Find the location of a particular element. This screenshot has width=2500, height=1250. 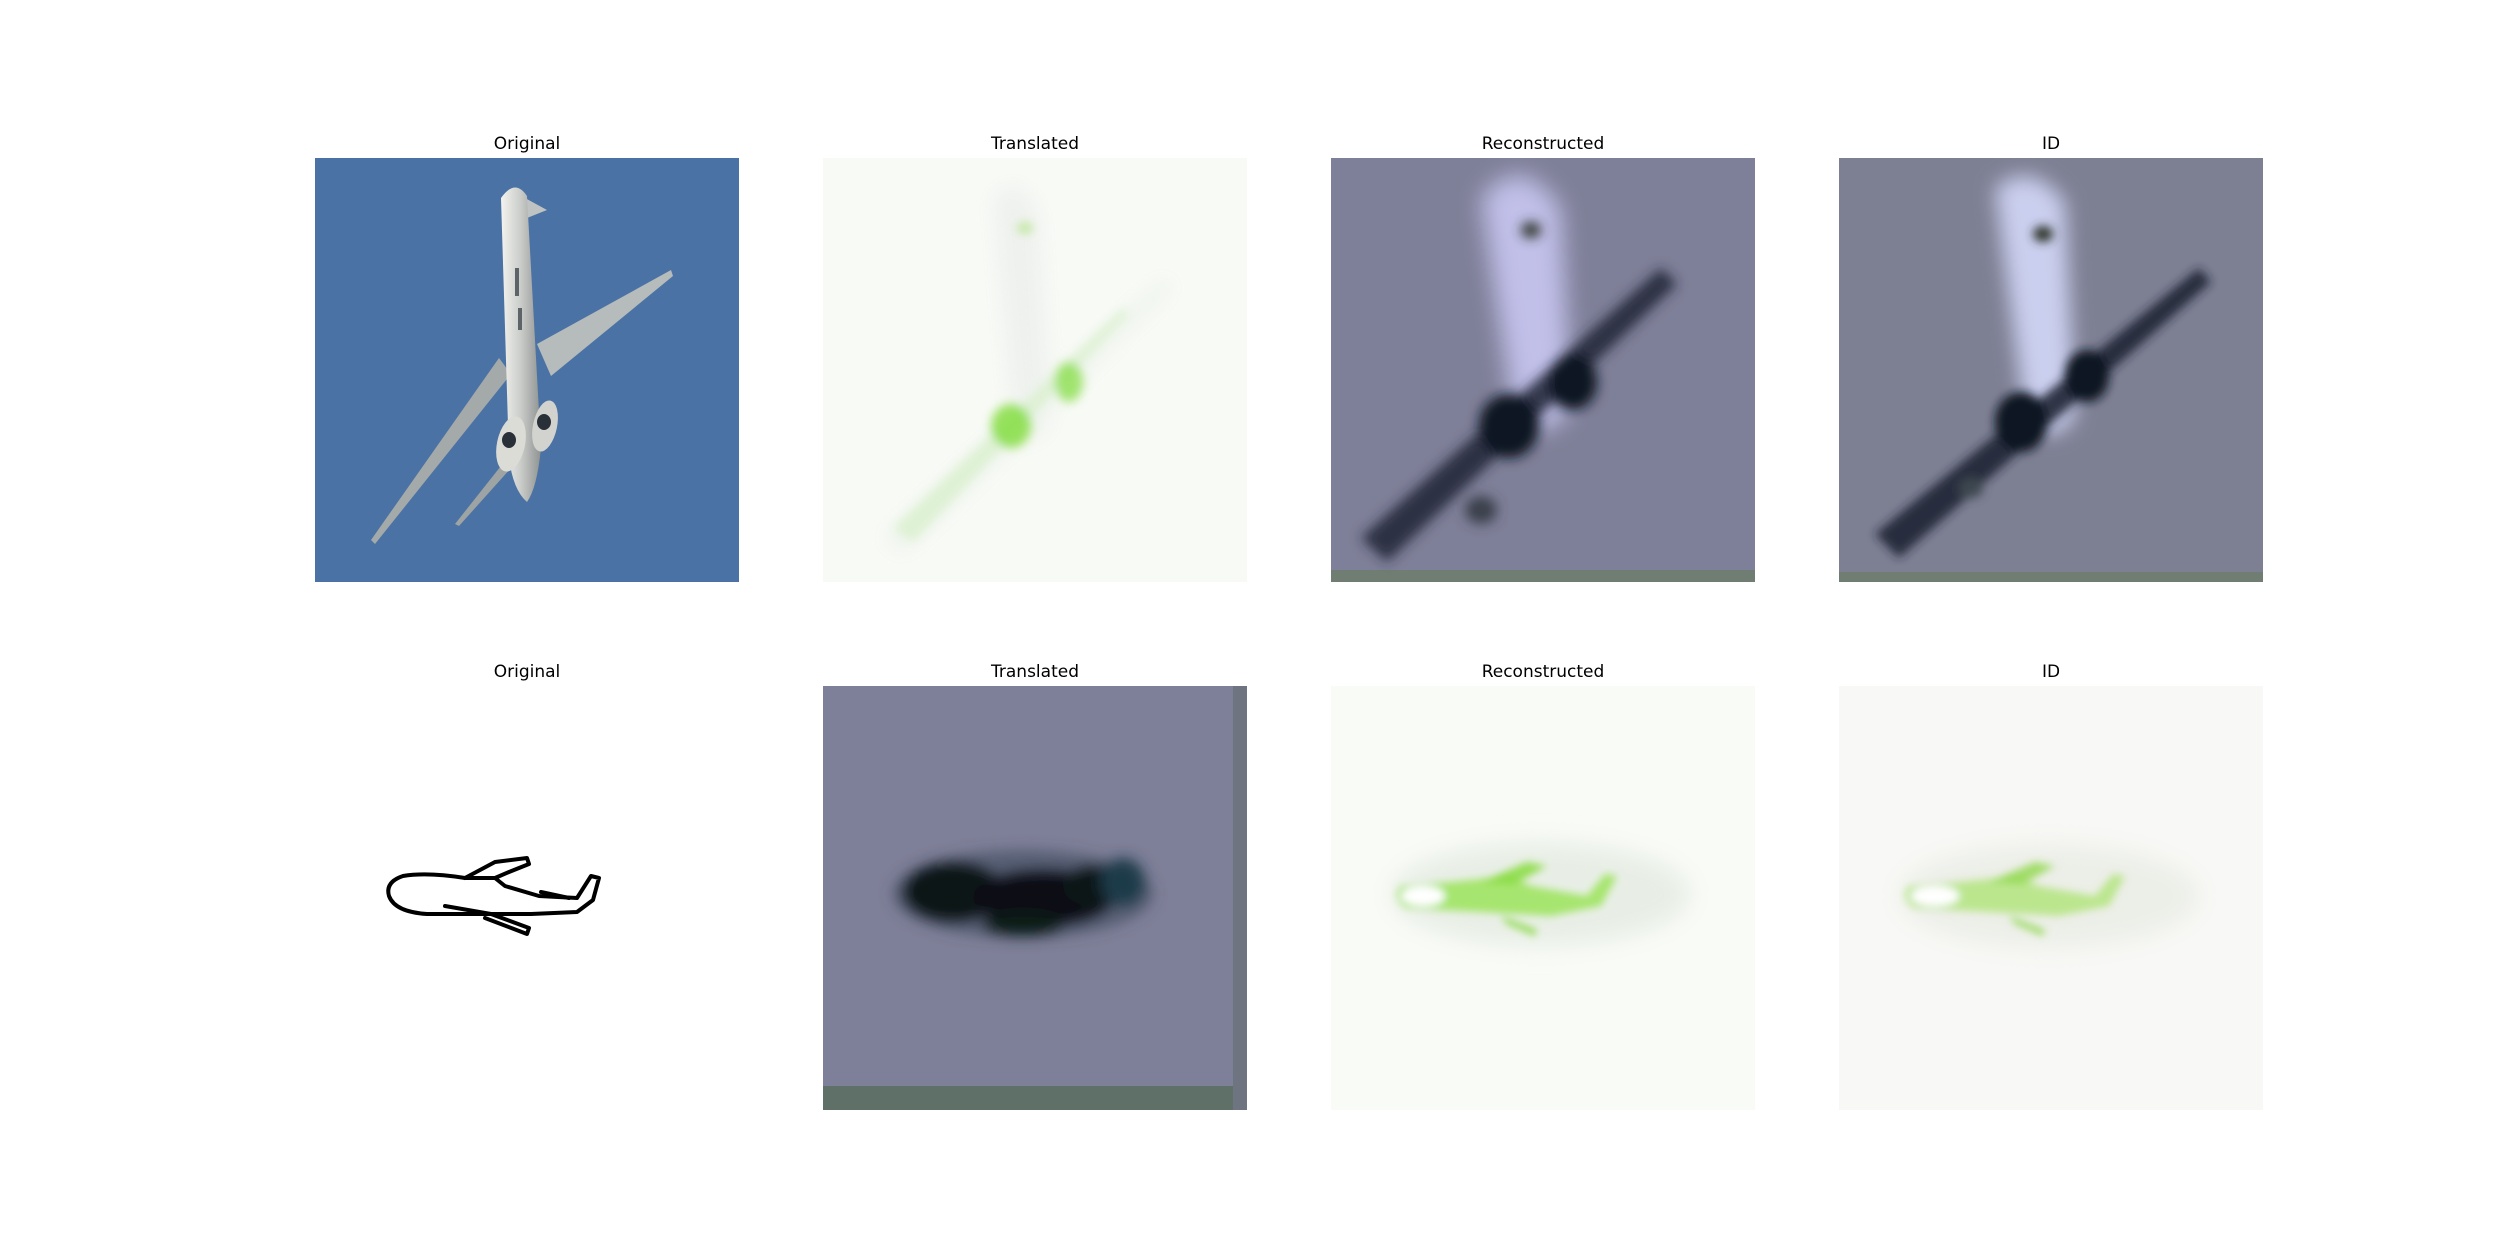

original-photo-airplane is located at coordinates (527, 370).